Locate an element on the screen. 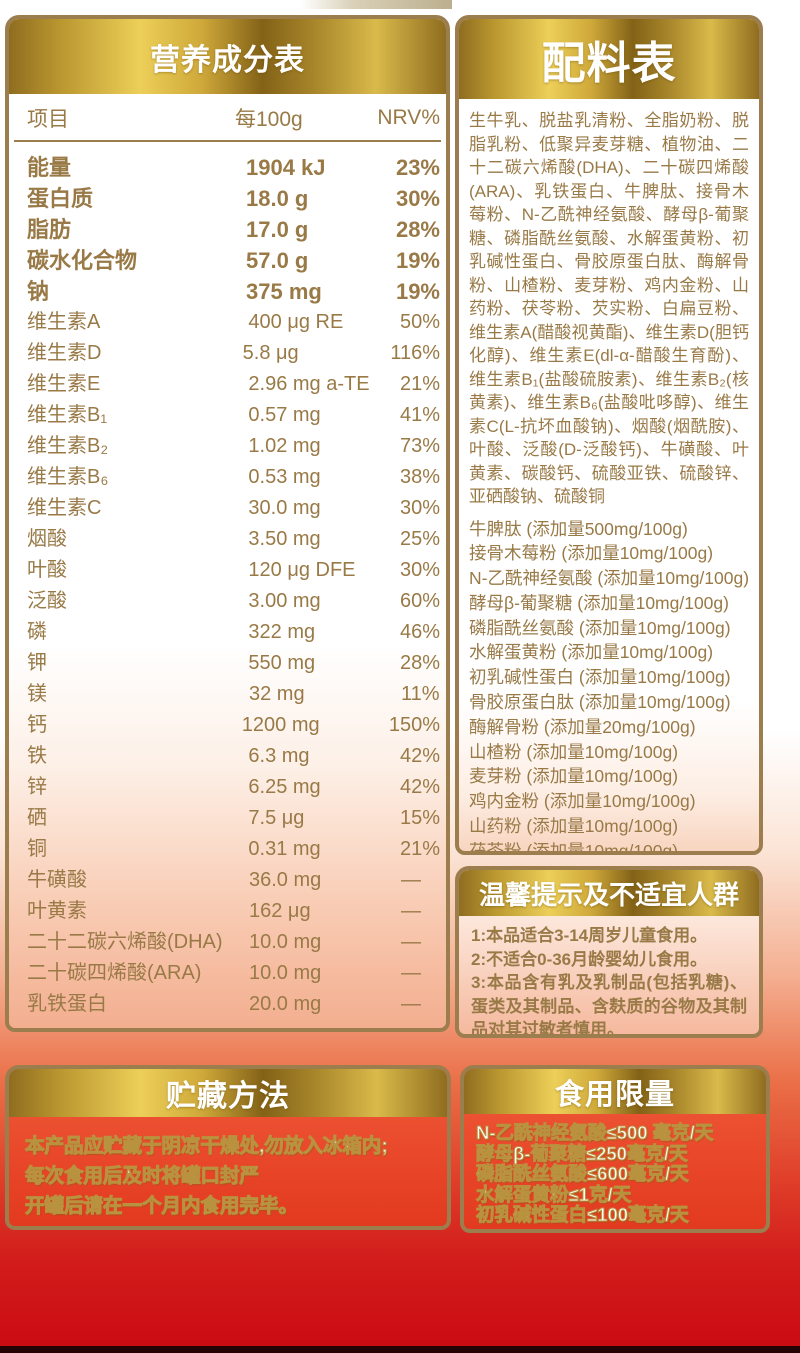 The height and width of the screenshot is (1353, 800). nutrition-row: 能量 1904 kJ 23% is located at coordinates (233, 167).